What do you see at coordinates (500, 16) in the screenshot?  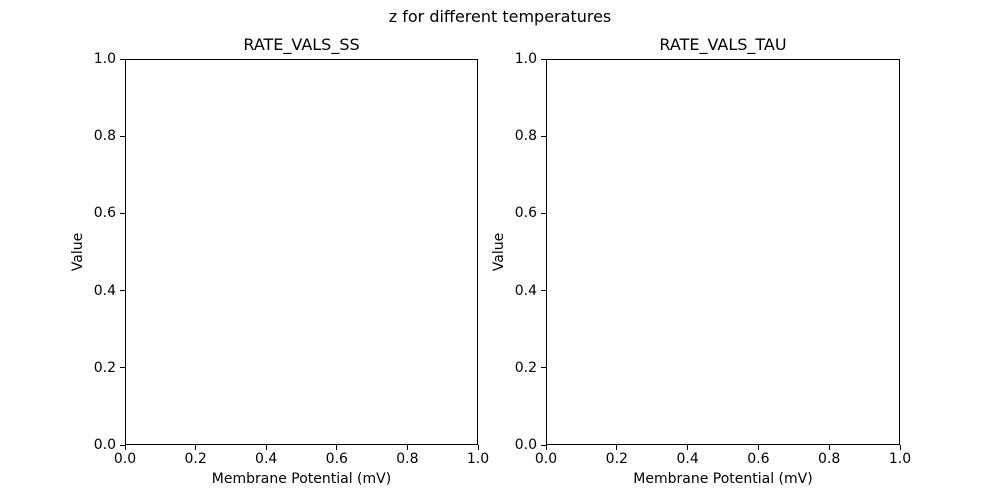 I see `figure-suptitle: z for different temperatures` at bounding box center [500, 16].